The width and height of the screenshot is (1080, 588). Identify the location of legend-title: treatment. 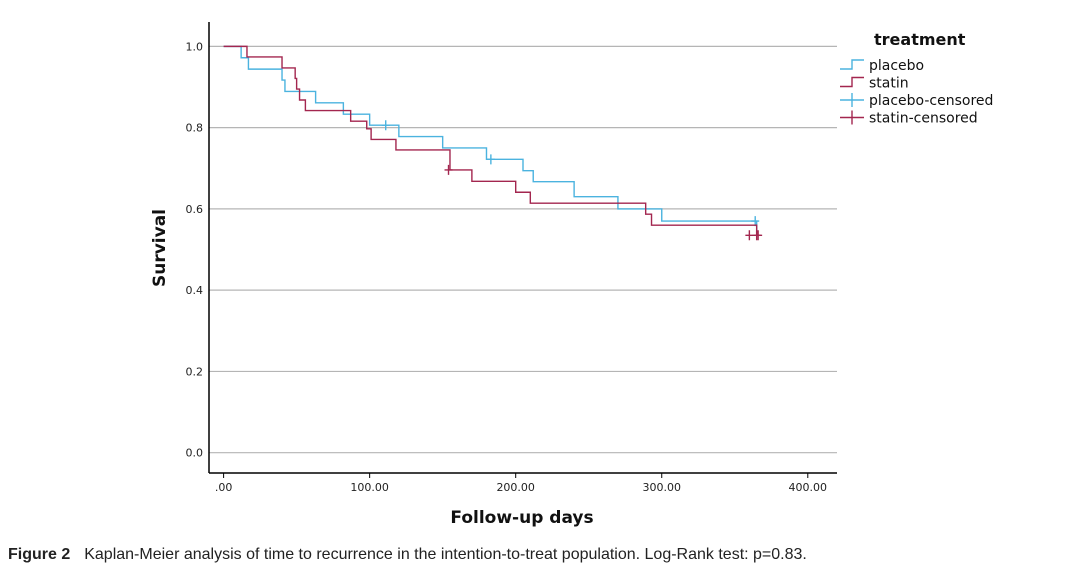
(920, 39).